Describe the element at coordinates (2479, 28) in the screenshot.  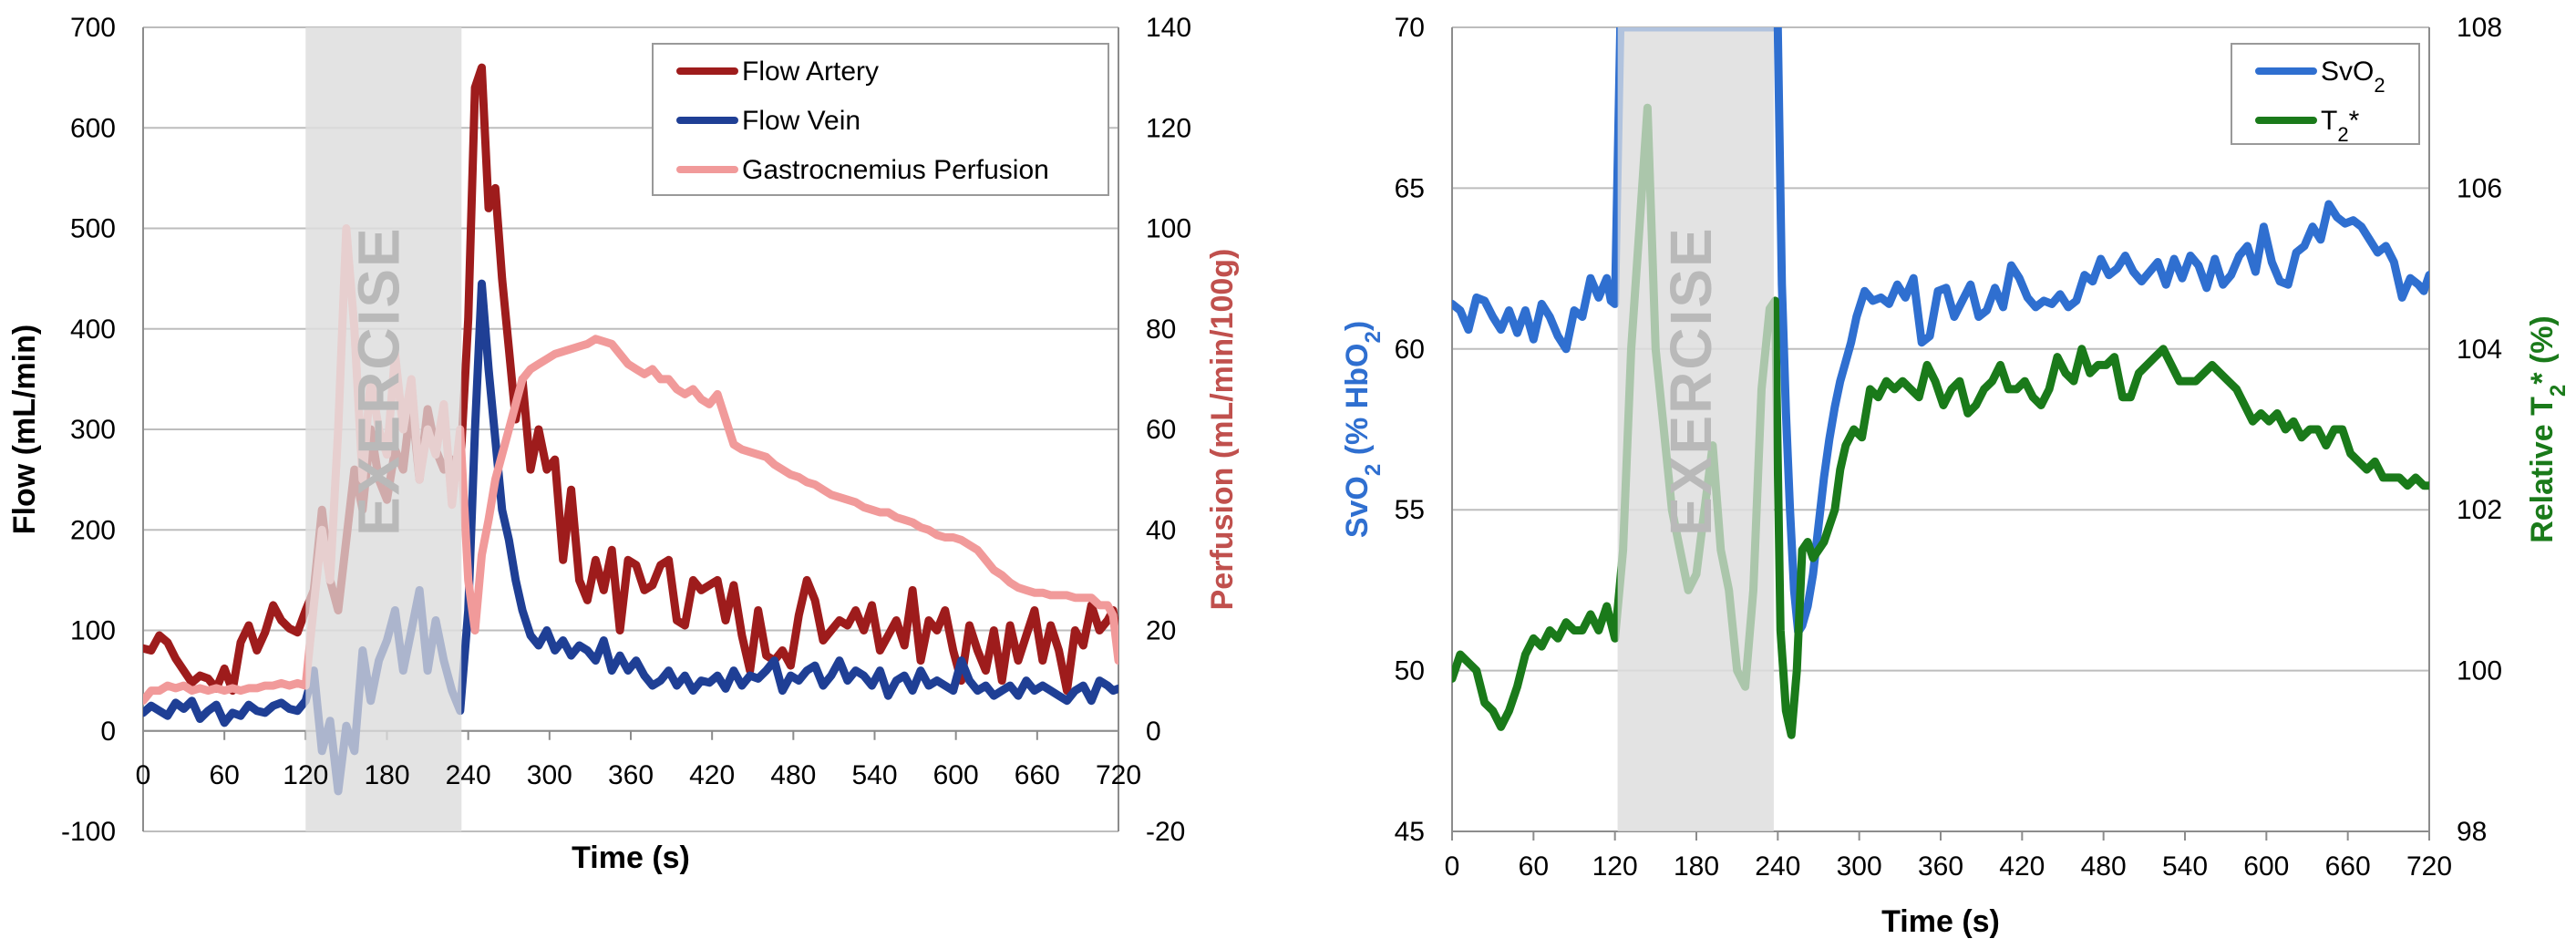
I see `right-y-tick-108: 108` at that location.